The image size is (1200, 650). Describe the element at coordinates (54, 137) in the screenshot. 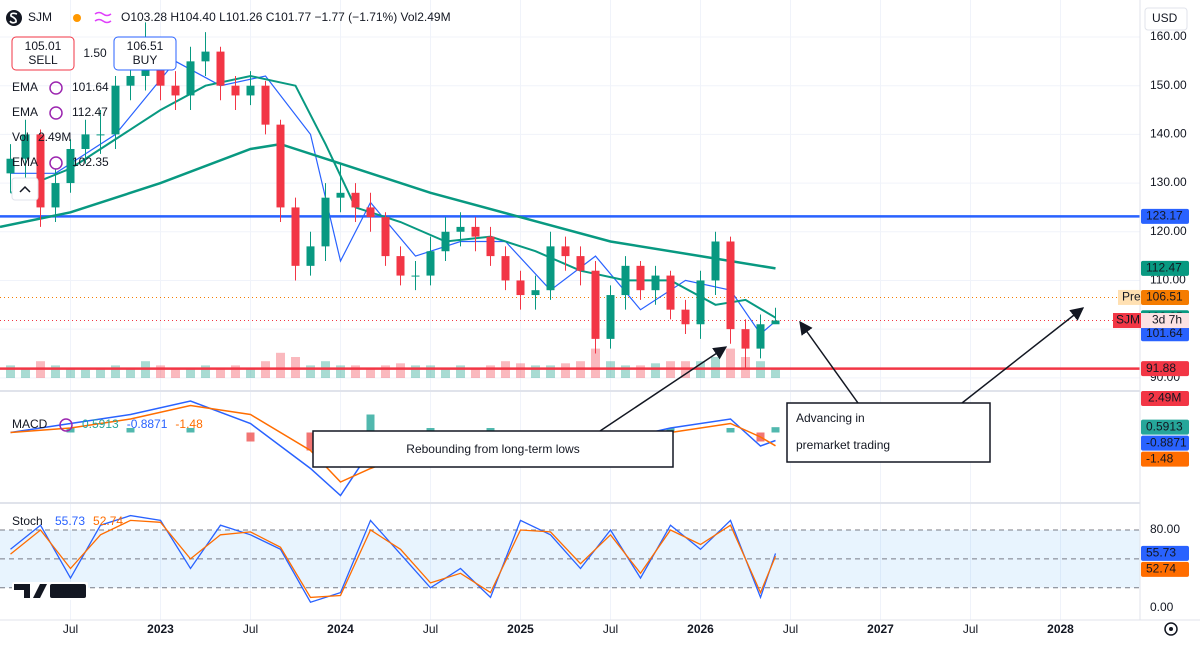

I see `legend-value: 2.49M` at that location.